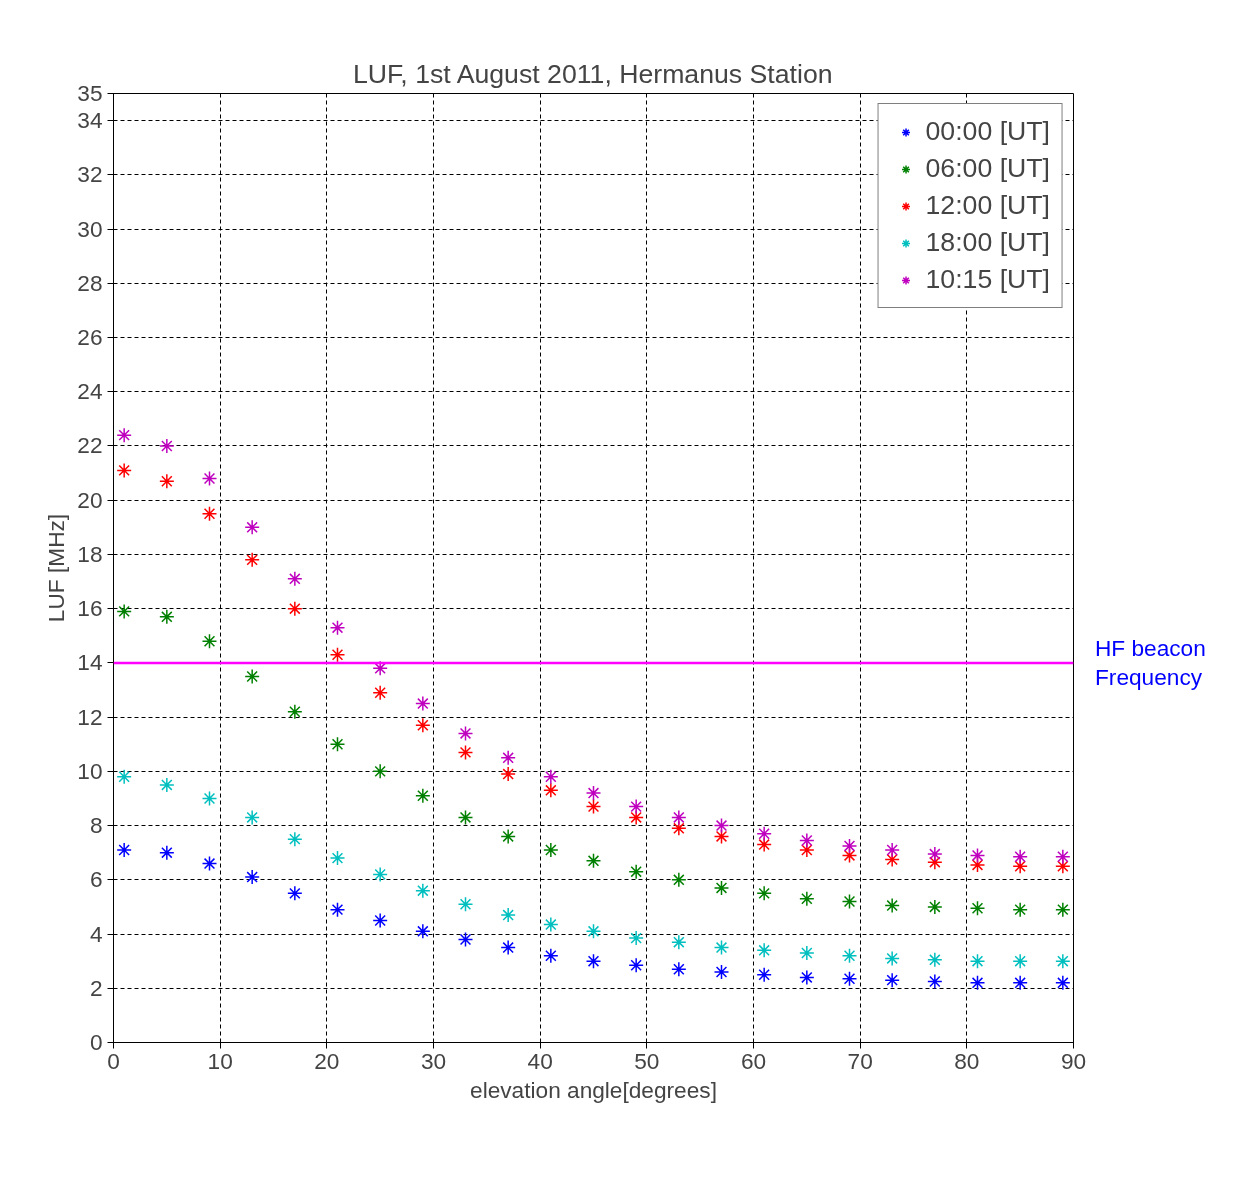 This screenshot has height=1179, width=1246. Describe the element at coordinates (96, 1042) in the screenshot. I see `y-tick-label: 0` at that location.